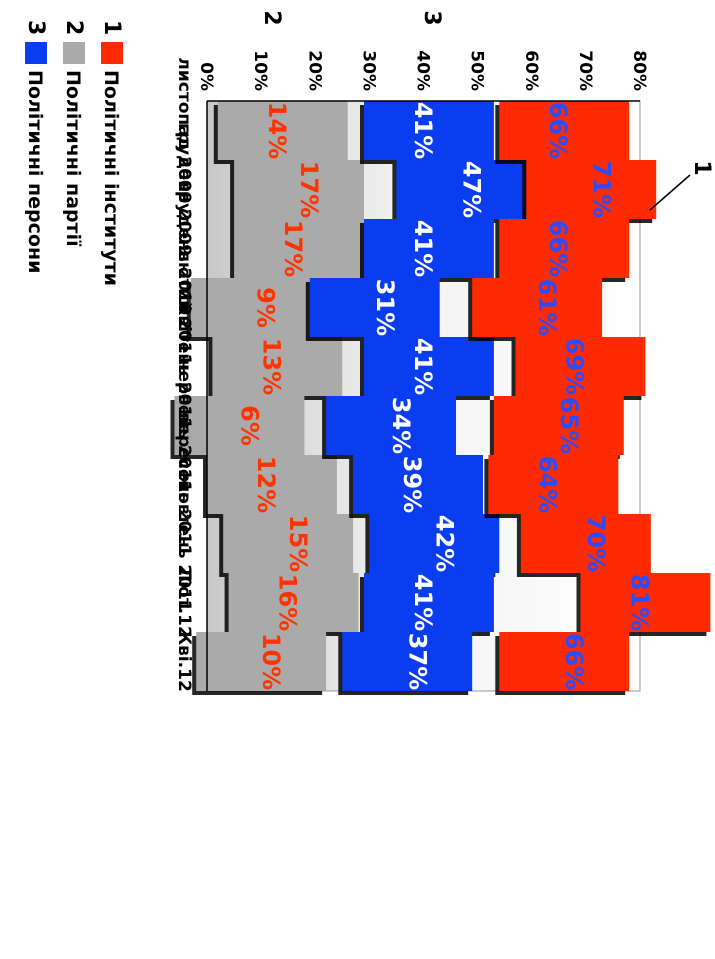  What do you see at coordinates (111, 27) in the screenshot?
I see `legend-number: 1` at bounding box center [111, 27].